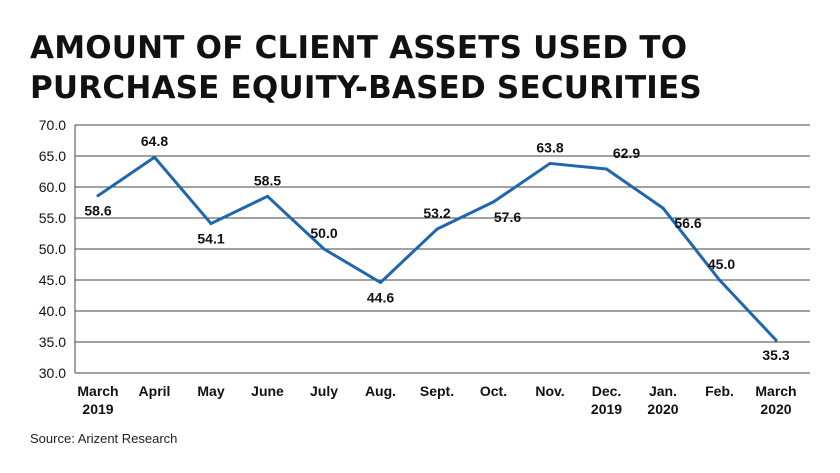 The width and height of the screenshot is (840, 473). I want to click on x-tick-label: Sept., so click(437, 391).